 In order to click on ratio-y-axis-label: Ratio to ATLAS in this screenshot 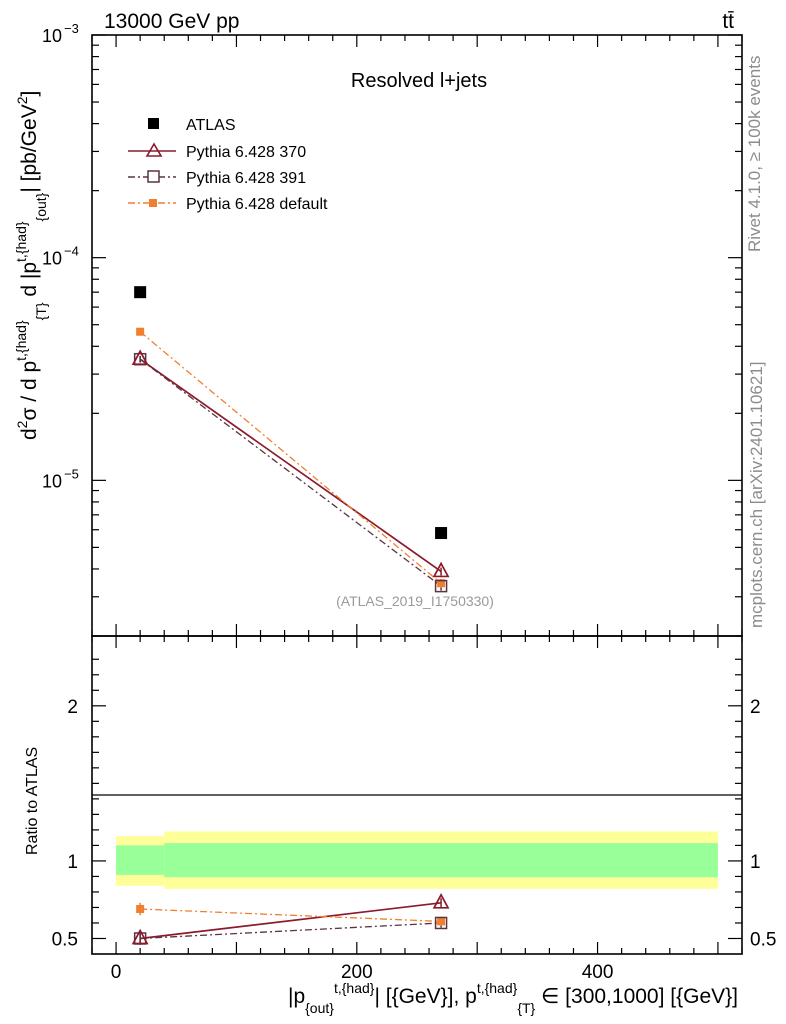, I will do `click(32, 801)`.